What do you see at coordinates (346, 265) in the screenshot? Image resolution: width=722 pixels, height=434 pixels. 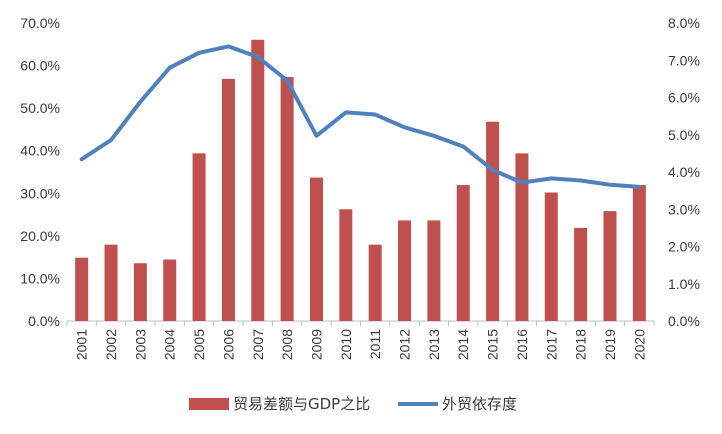 I see `bar-2010` at bounding box center [346, 265].